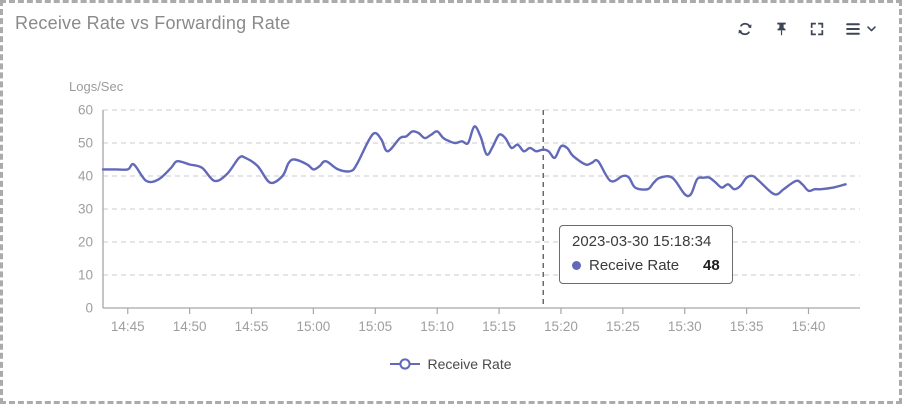 The image size is (902, 404). I want to click on legend-item-label: Receive Rate, so click(469, 364).